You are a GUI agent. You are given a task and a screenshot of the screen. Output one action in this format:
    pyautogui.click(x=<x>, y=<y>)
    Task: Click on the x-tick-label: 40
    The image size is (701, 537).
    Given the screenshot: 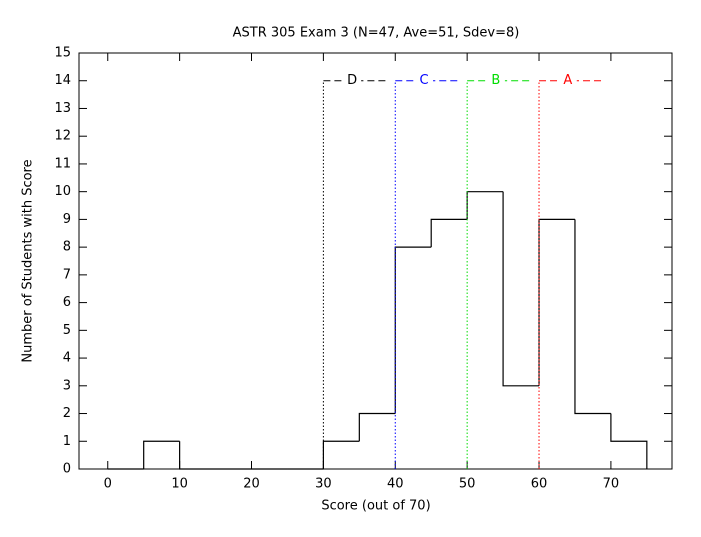 What is the action you would take?
    pyautogui.click(x=395, y=484)
    